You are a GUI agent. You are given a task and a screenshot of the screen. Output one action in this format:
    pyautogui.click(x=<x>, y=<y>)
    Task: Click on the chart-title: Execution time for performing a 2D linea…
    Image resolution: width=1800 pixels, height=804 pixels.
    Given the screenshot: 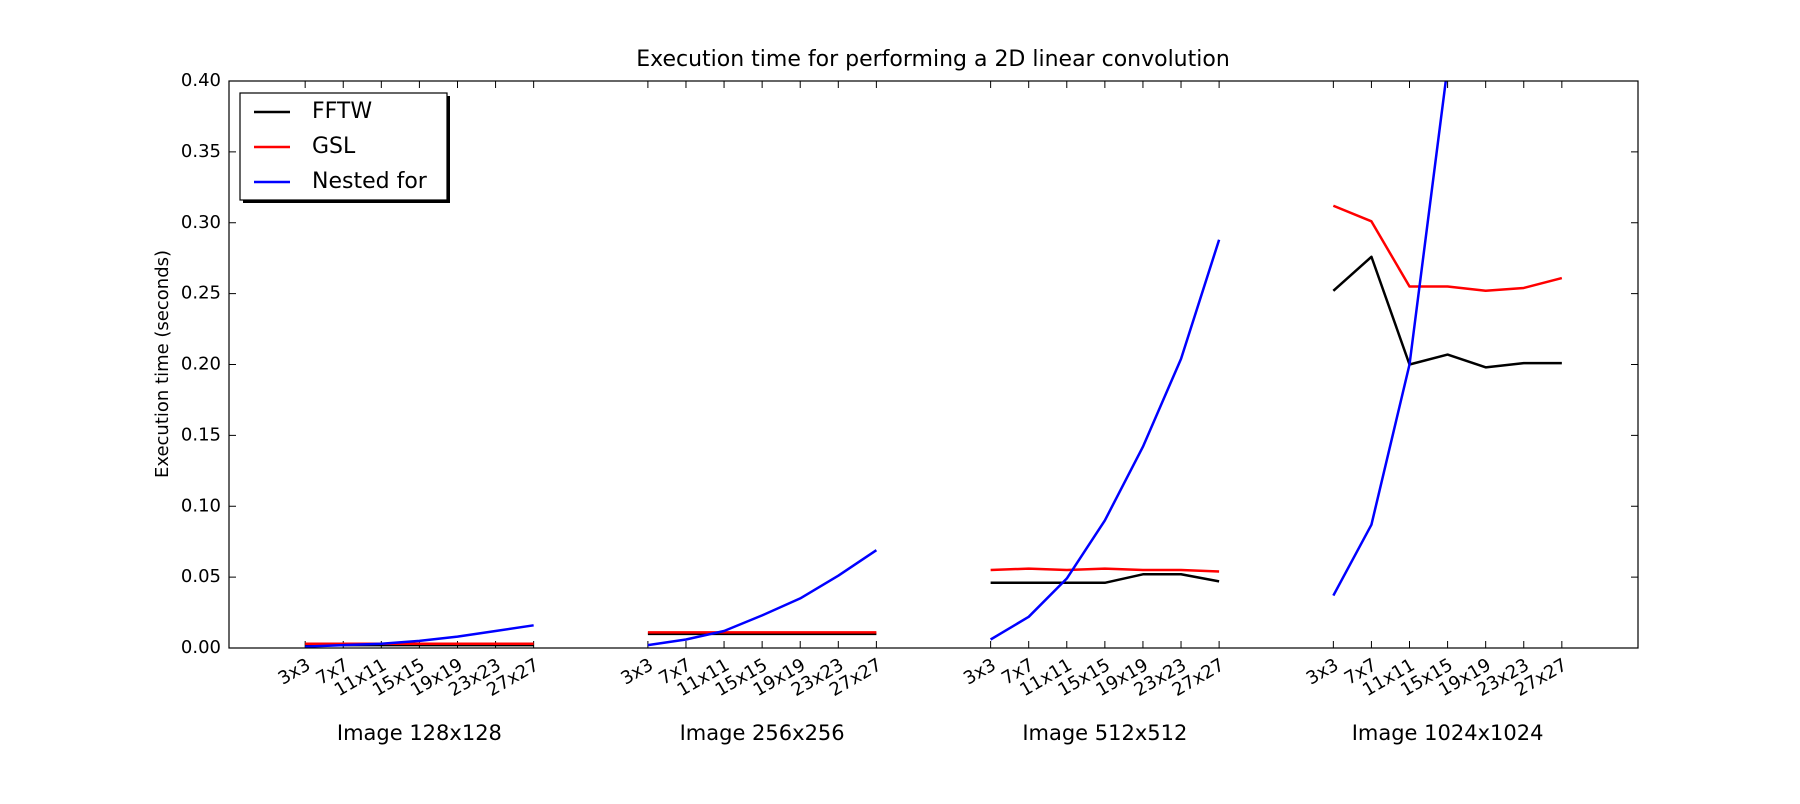 What is the action you would take?
    pyautogui.click(x=933, y=59)
    